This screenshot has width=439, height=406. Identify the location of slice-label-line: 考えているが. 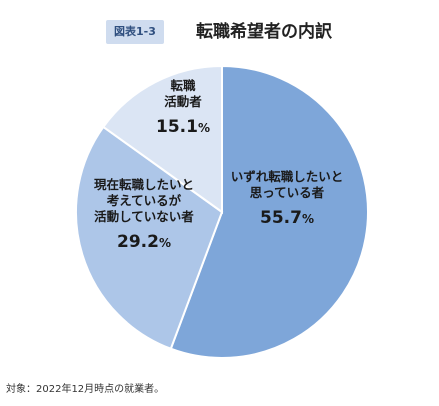
(144, 200).